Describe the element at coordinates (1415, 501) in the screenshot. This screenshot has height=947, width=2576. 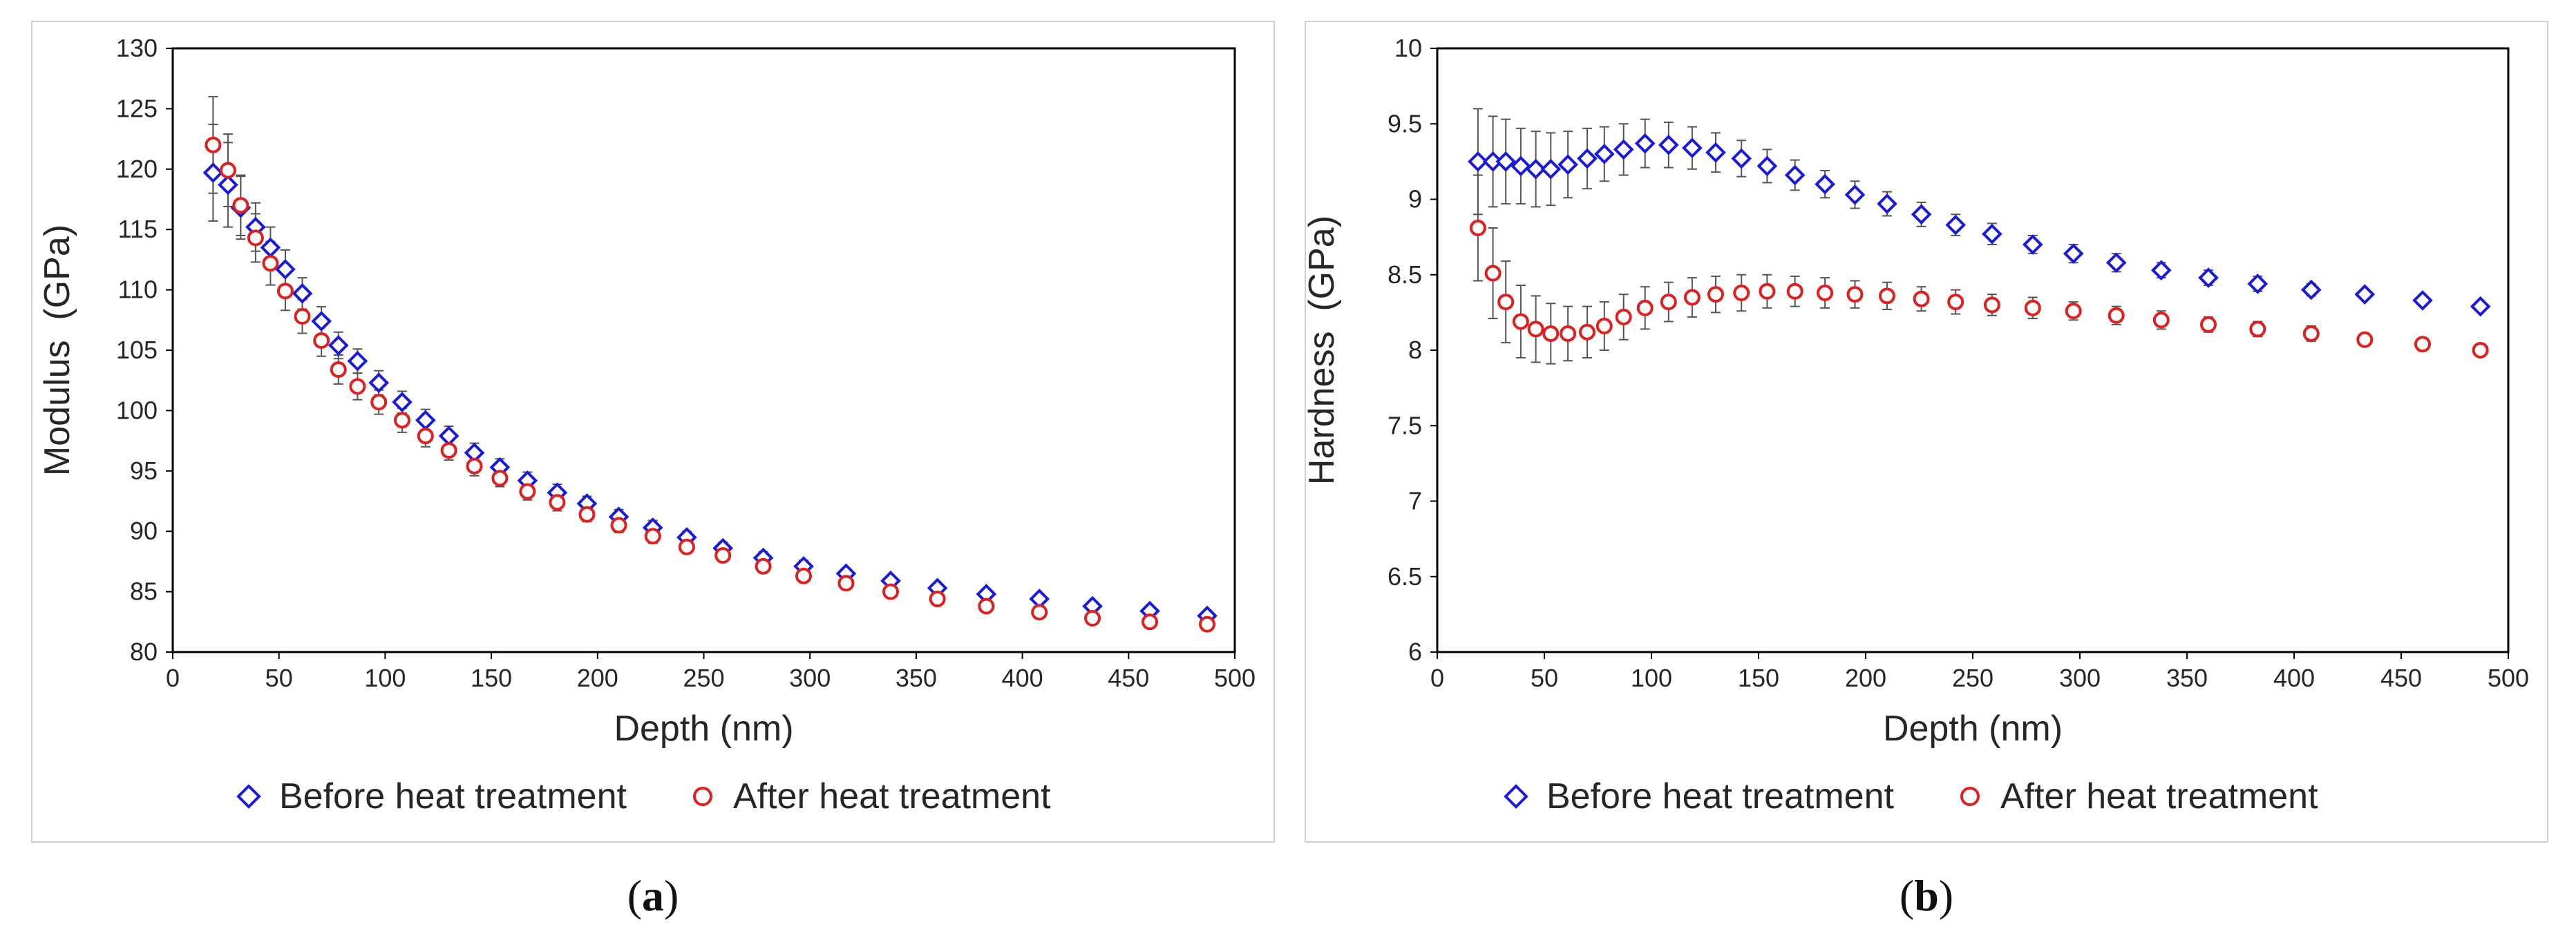
I see `hardness-y-tick-label: 7` at that location.